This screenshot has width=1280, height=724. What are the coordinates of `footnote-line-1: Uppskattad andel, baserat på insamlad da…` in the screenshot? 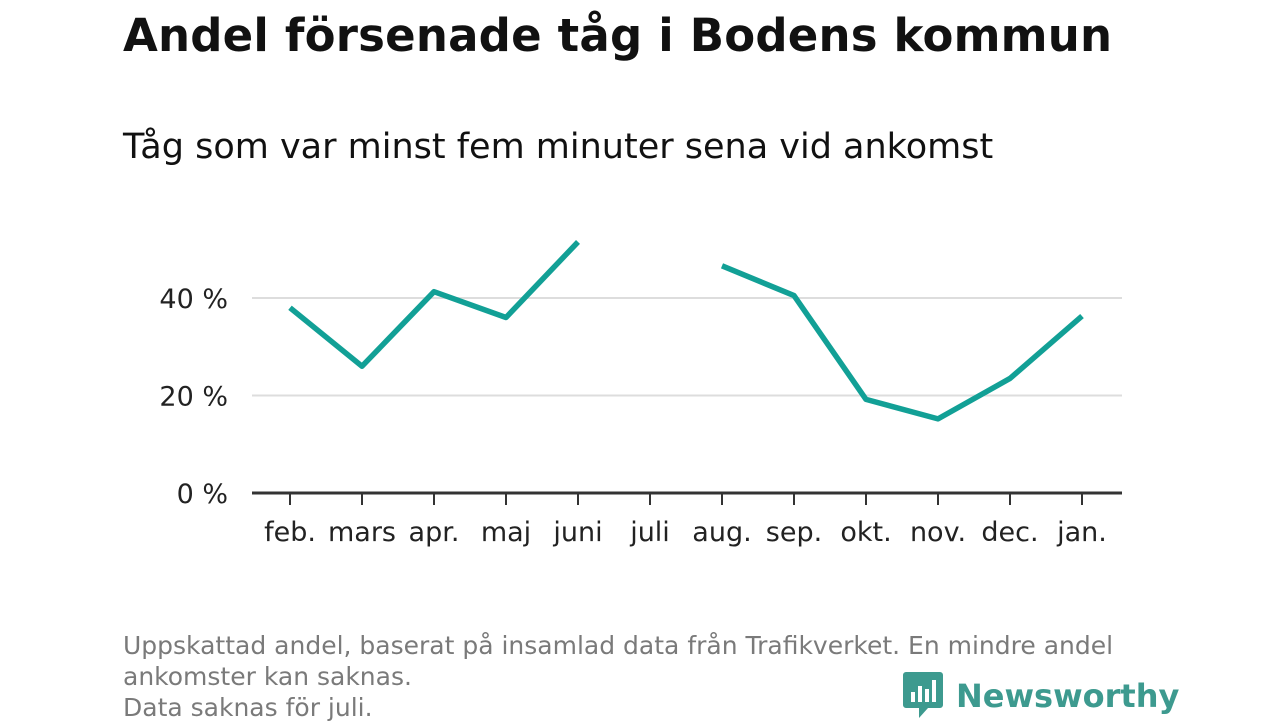 It's located at (618, 645).